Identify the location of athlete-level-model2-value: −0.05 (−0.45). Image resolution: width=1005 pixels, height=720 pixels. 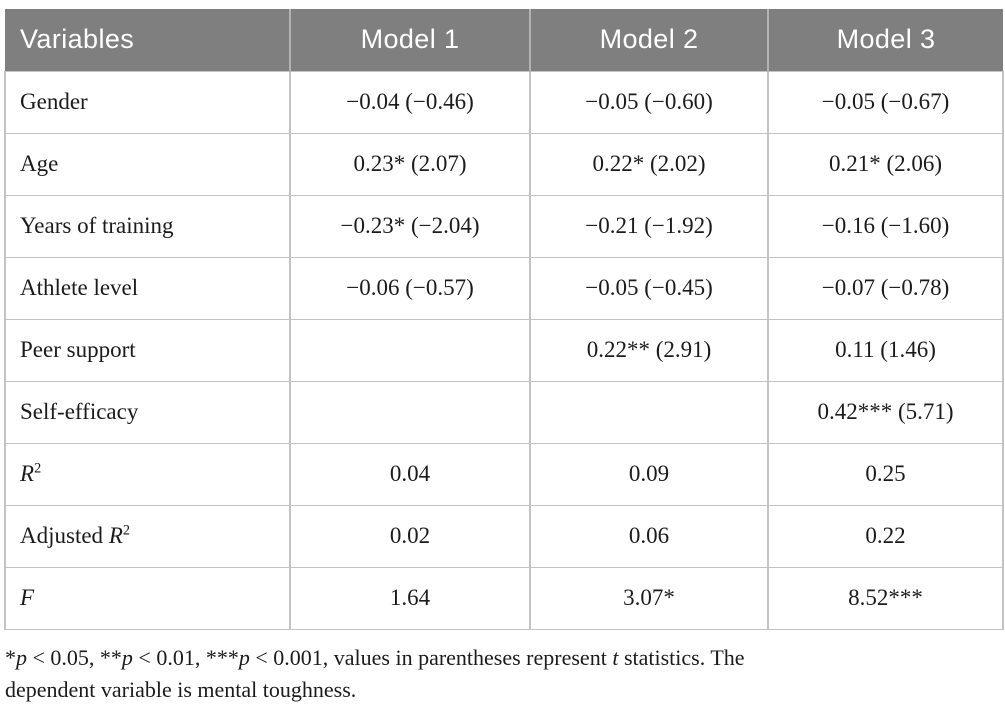
(649, 288).